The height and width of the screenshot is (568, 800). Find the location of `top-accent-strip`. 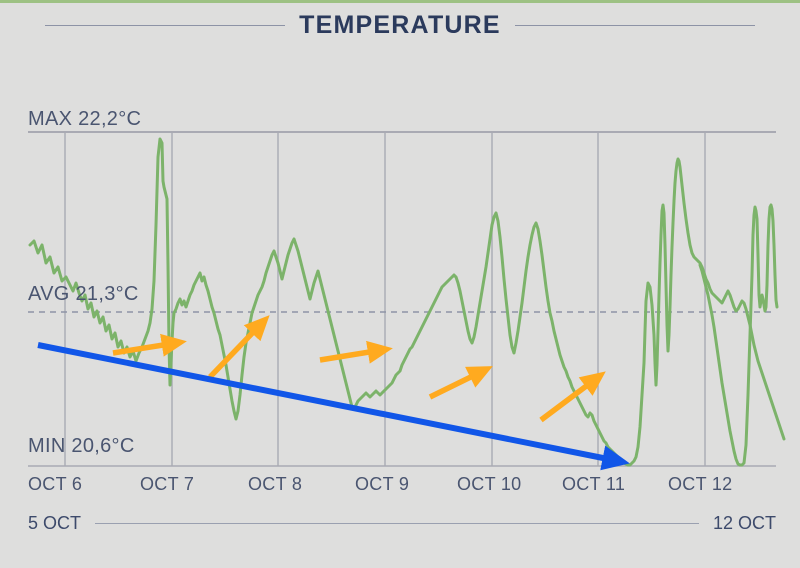

top-accent-strip is located at coordinates (400, 1).